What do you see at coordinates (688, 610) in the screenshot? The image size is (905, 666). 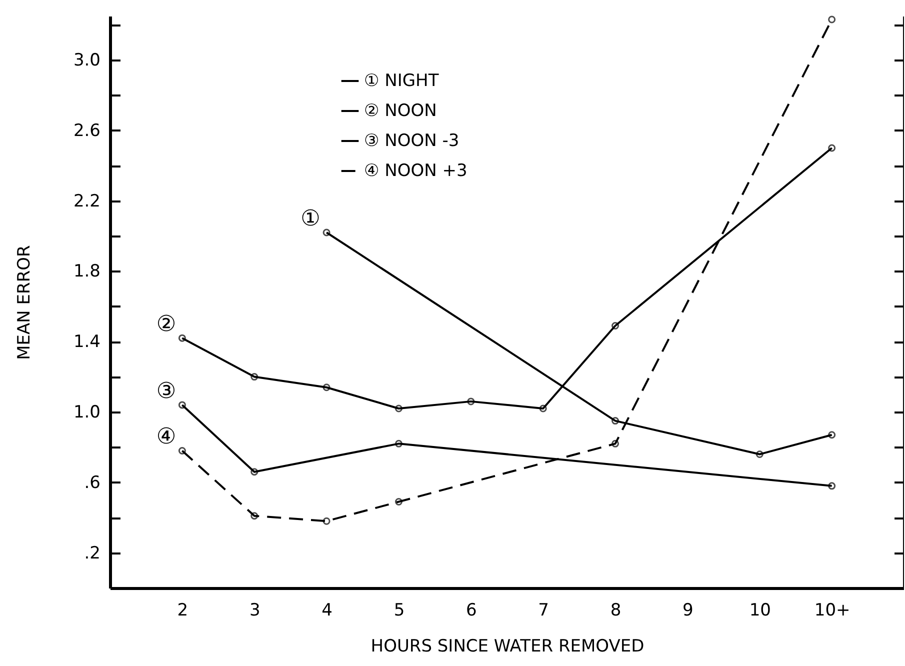 I see `x-tick-label: 9` at bounding box center [688, 610].